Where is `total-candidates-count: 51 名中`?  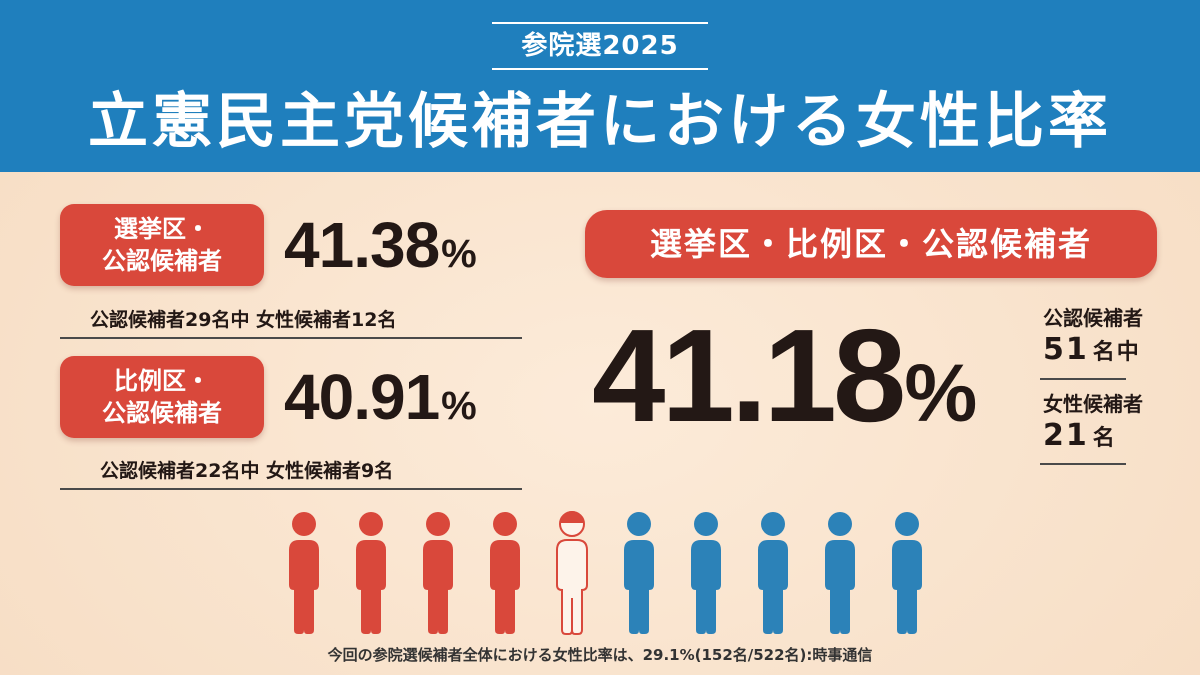 total-candidates-count: 51 名中 is located at coordinates (1092, 349).